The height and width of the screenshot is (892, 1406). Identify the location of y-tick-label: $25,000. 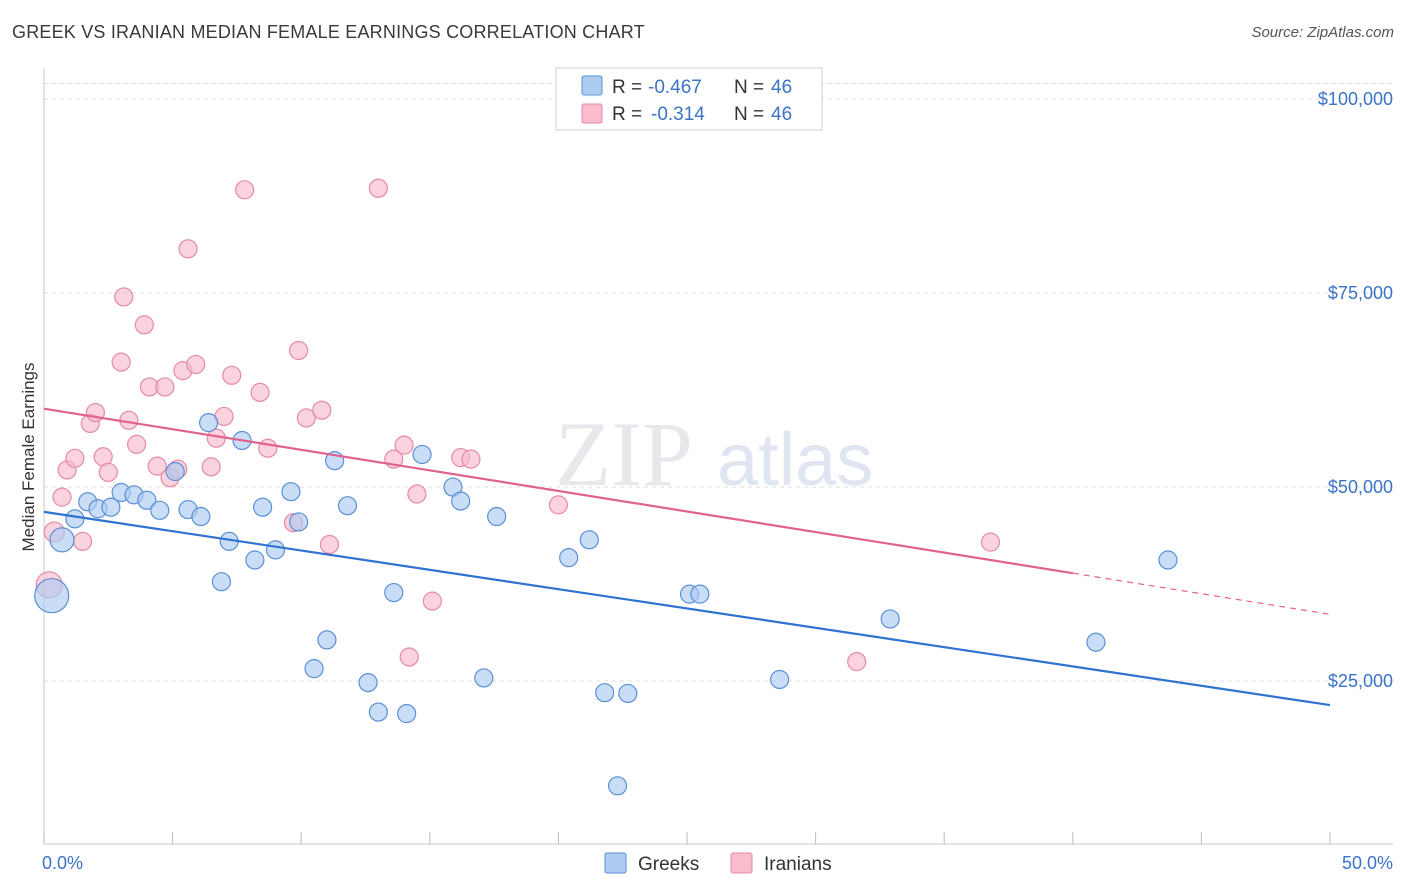
(1360, 681).